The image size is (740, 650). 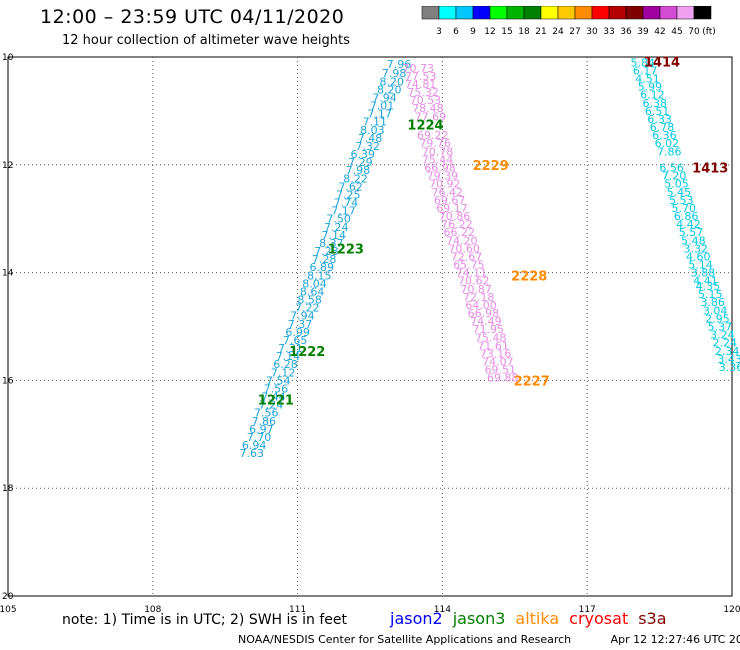 I want to click on color-tick-label: 15, so click(x=506, y=32).